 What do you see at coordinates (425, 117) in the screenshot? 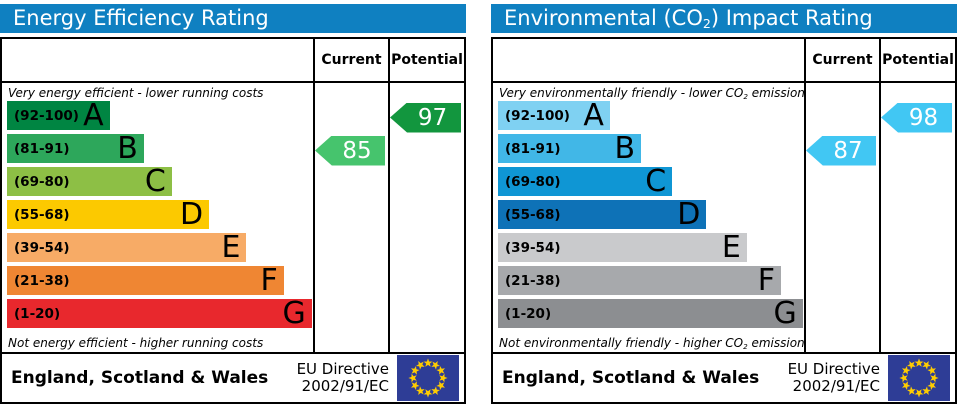
I see `potential-rating-arrow: 97` at bounding box center [425, 117].